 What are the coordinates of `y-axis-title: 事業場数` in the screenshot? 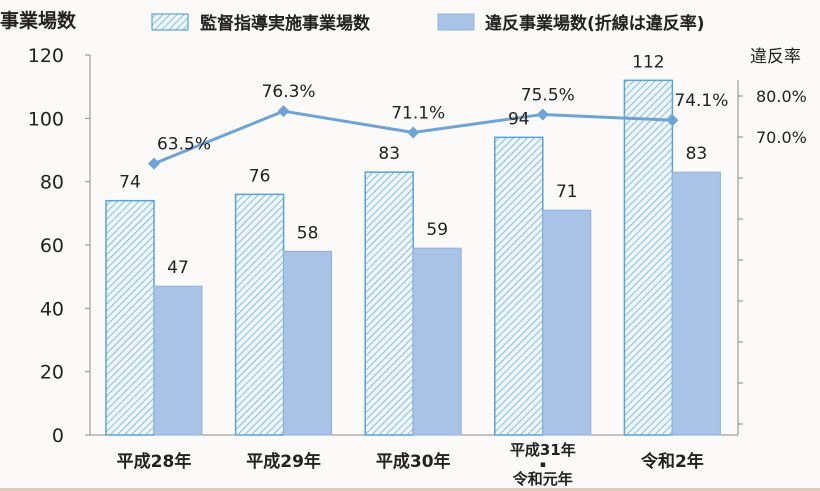 It's located at (38, 20).